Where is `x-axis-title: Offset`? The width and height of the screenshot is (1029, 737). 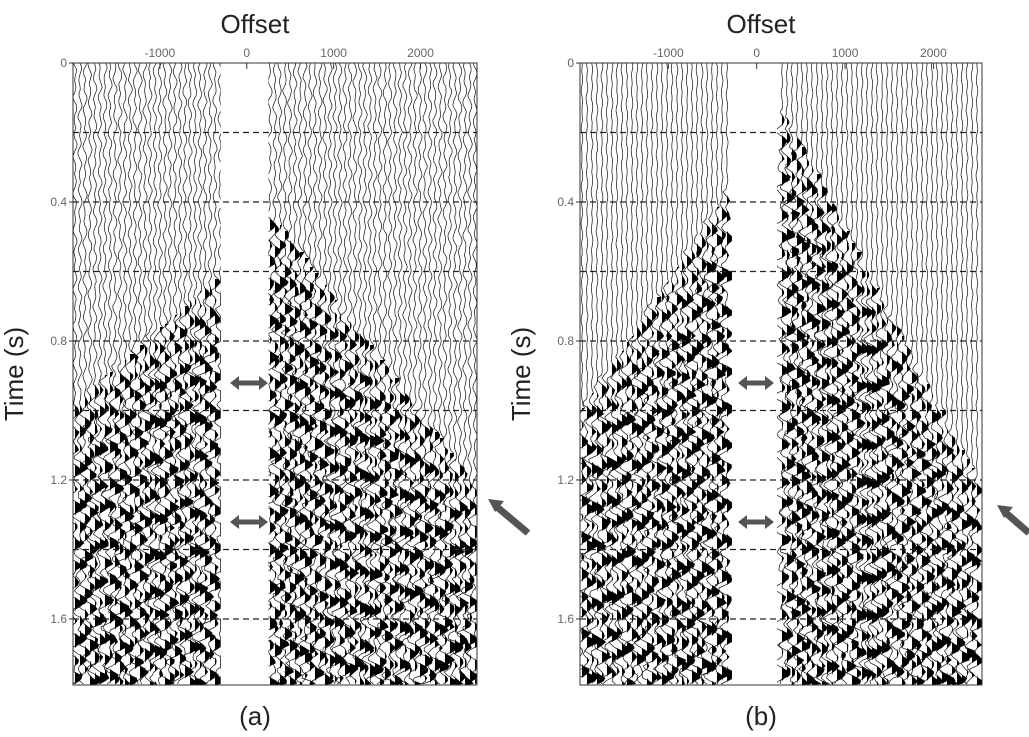 x-axis-title: Offset is located at coordinates (256, 24).